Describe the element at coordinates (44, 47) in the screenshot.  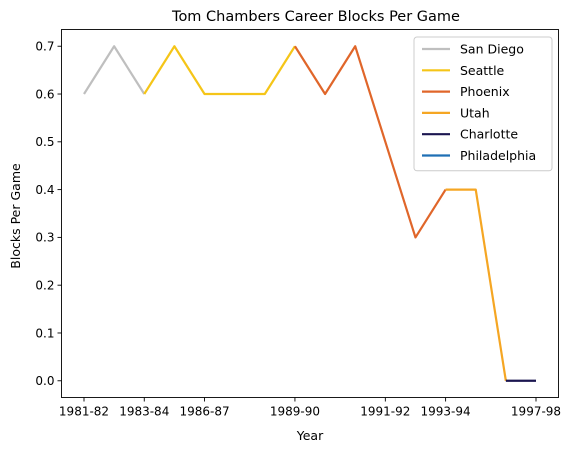
I see `y-tick-label: 0.7` at that location.